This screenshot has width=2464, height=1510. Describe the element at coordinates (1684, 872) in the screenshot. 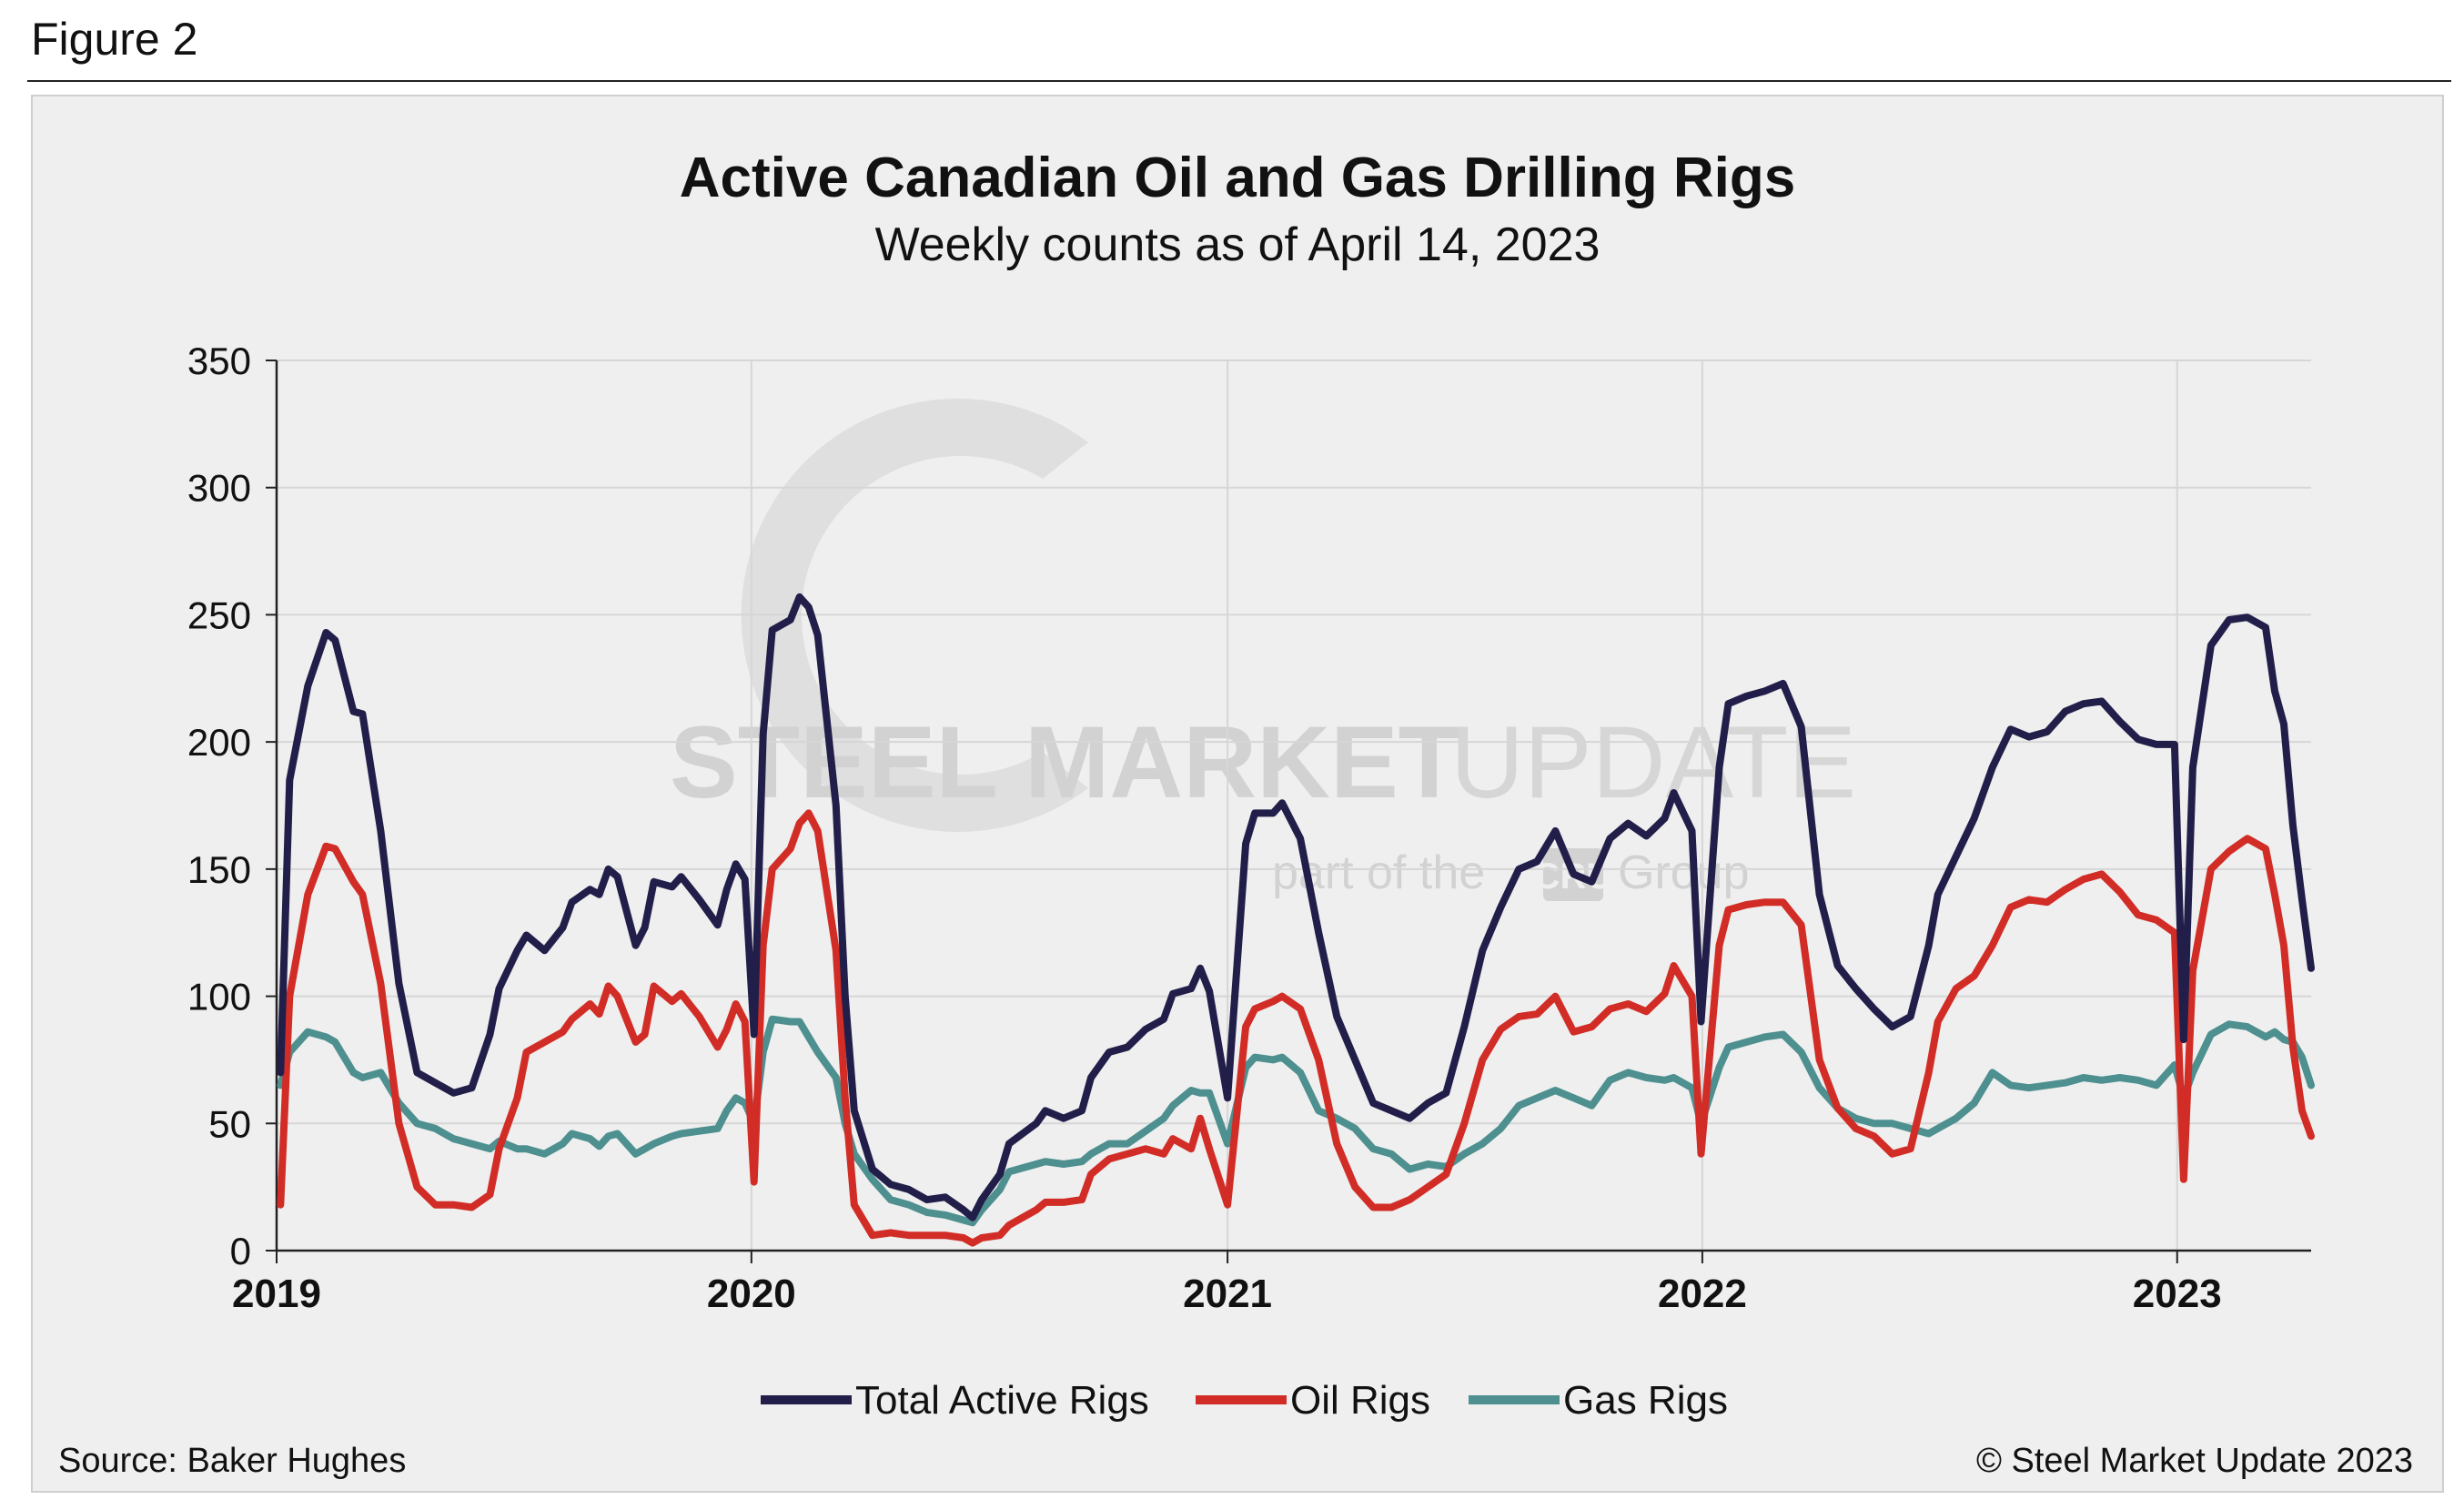

I see `watermark-line2-end: Group` at that location.